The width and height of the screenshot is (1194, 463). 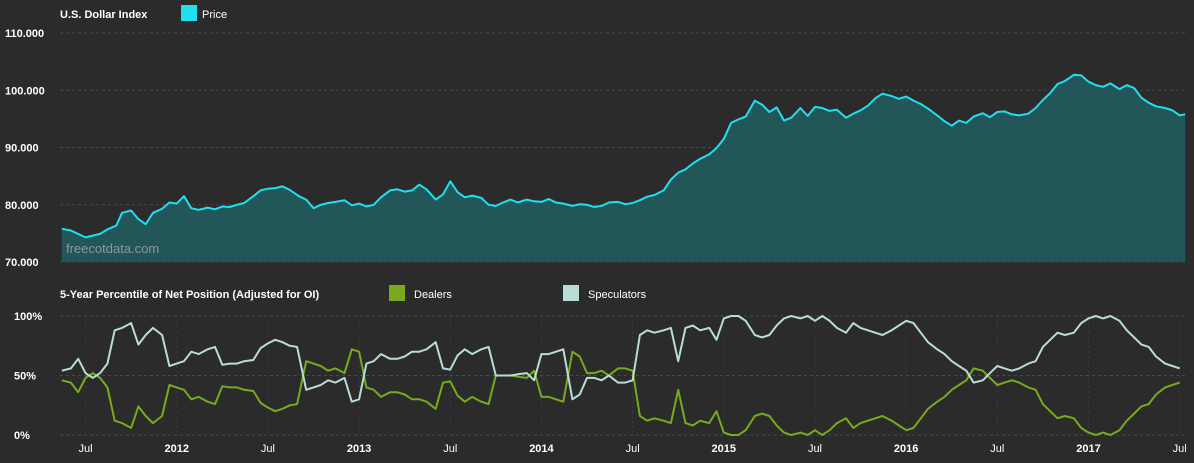 What do you see at coordinates (112, 248) in the screenshot?
I see `watermark: freecotdata.com` at bounding box center [112, 248].